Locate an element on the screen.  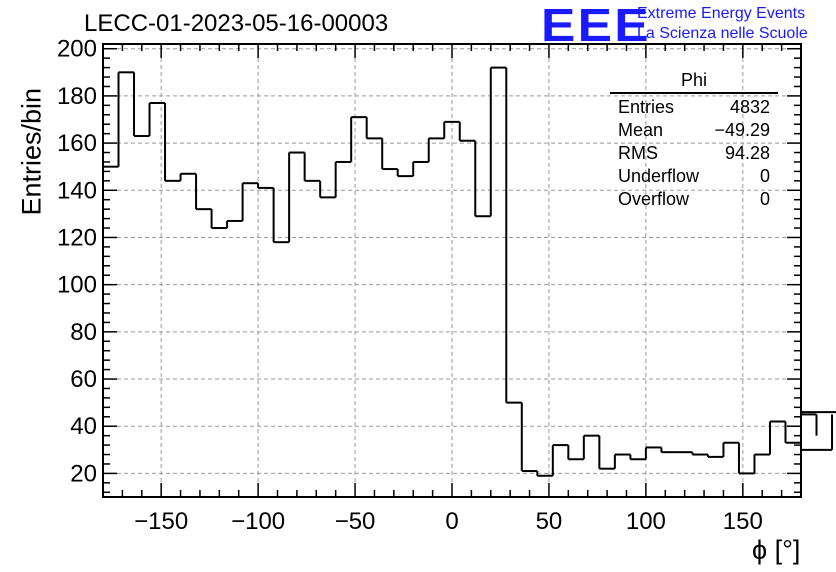
stats-label: Overflow is located at coordinates (654, 199).